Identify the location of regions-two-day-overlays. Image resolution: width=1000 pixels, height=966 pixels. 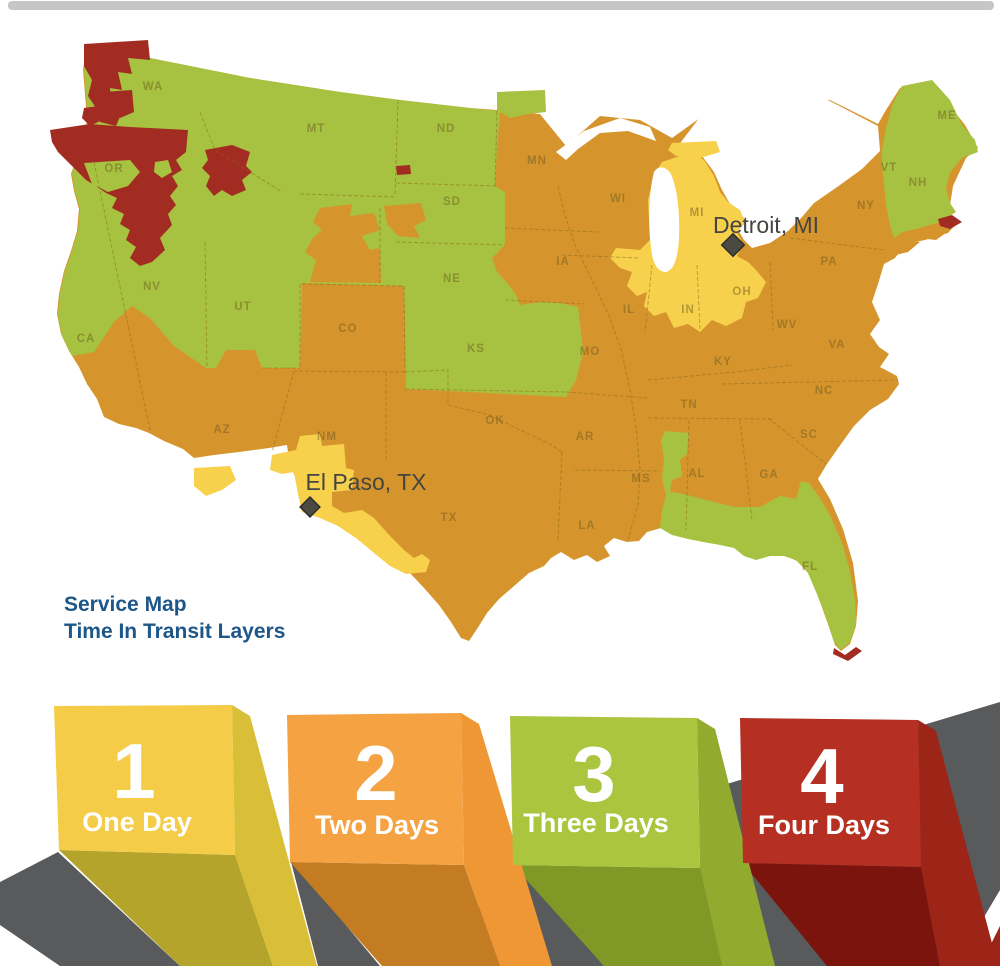
(365, 243).